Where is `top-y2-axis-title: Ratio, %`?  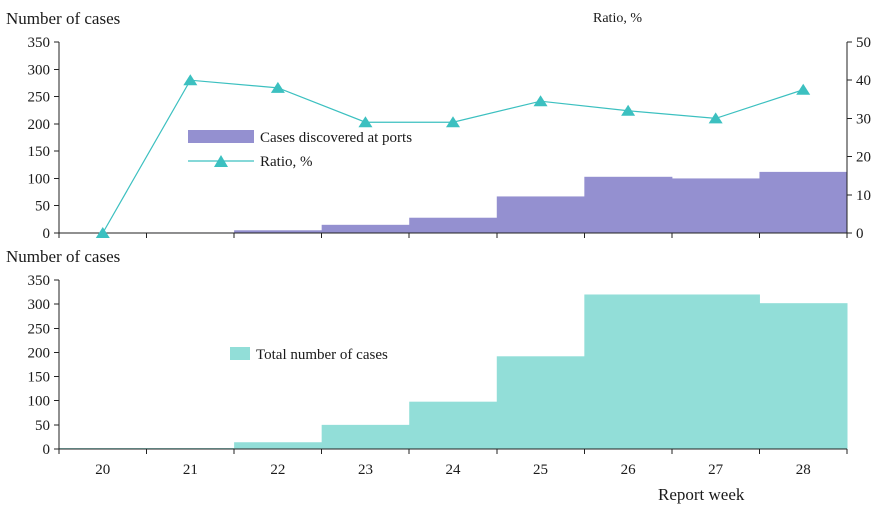
top-y2-axis-title: Ratio, % is located at coordinates (617, 18).